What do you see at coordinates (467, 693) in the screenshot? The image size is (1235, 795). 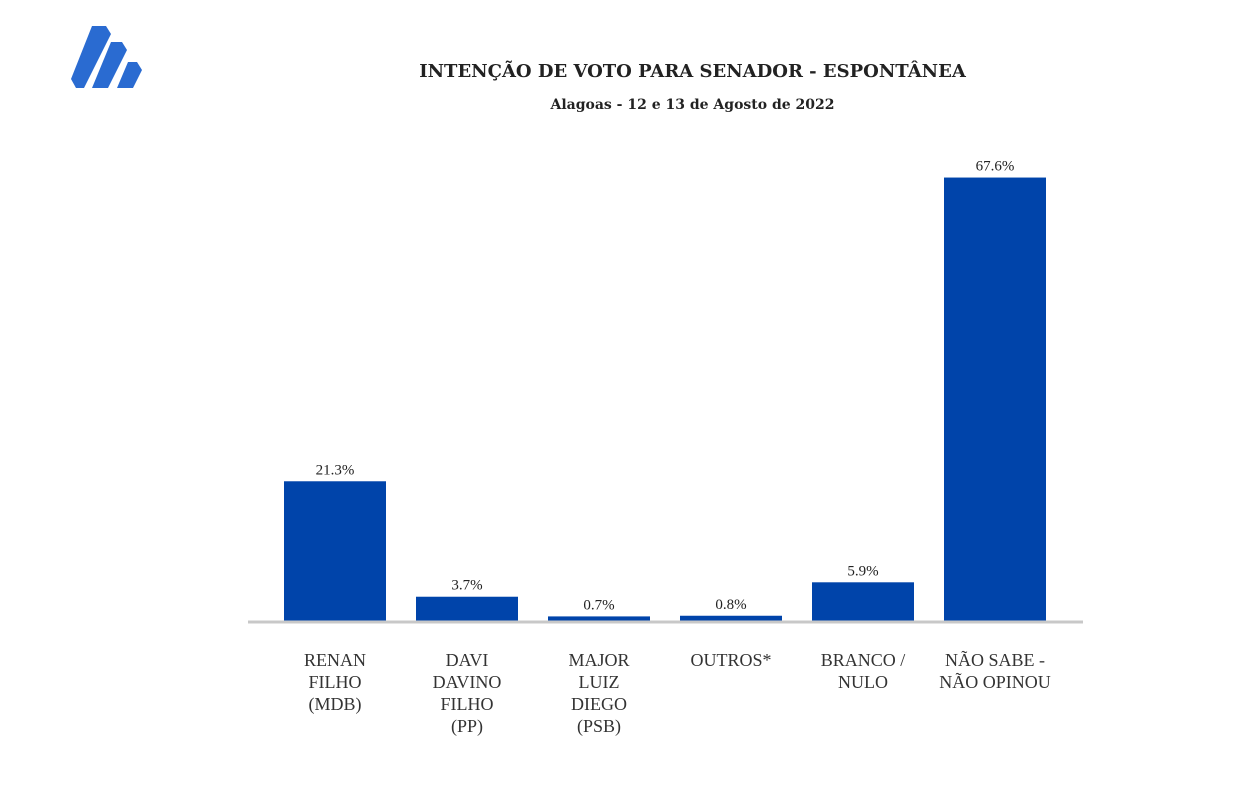 I see `x-tick-label: DAVI DAVINO FILHO (PP)` at bounding box center [467, 693].